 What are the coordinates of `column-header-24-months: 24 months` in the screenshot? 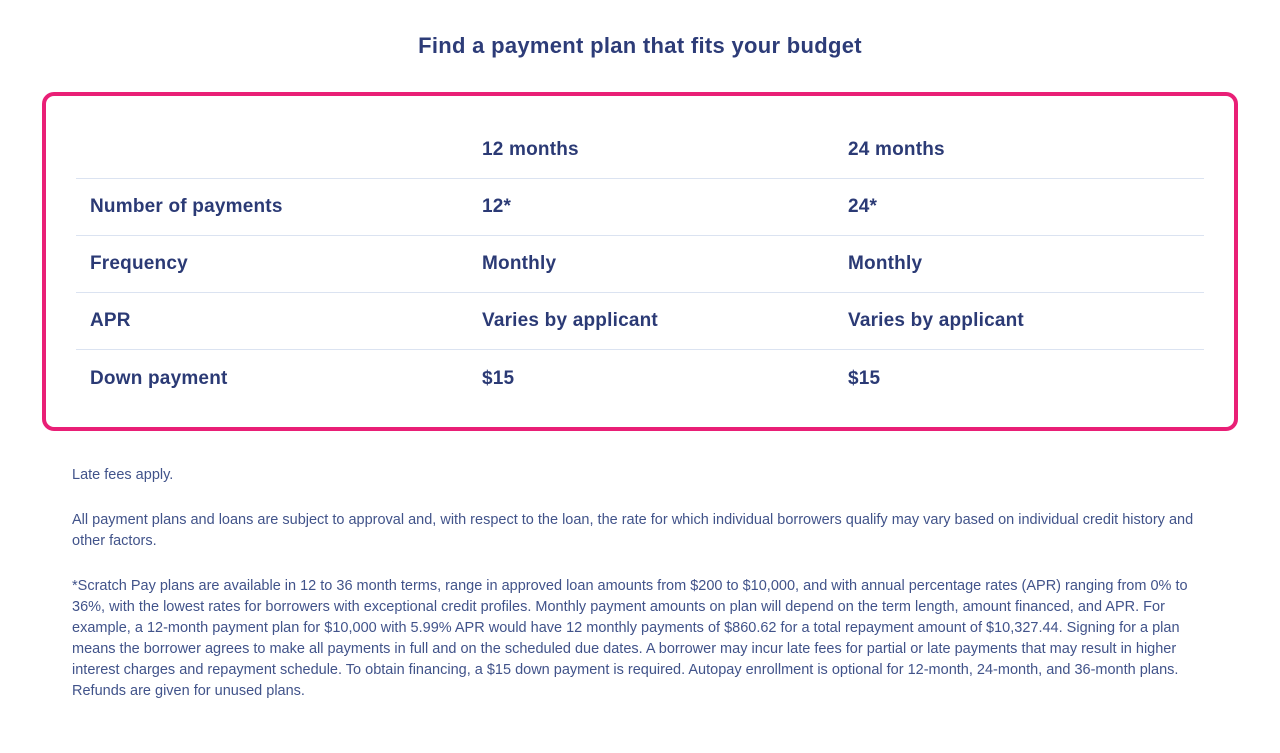 It's located at (896, 149).